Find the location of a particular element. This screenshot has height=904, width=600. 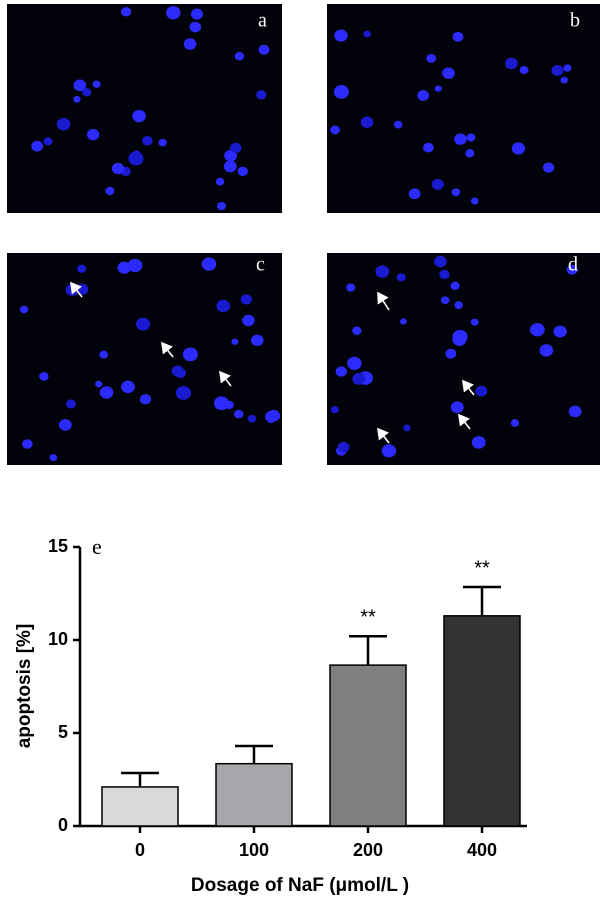

panel-label: c is located at coordinates (260, 265).